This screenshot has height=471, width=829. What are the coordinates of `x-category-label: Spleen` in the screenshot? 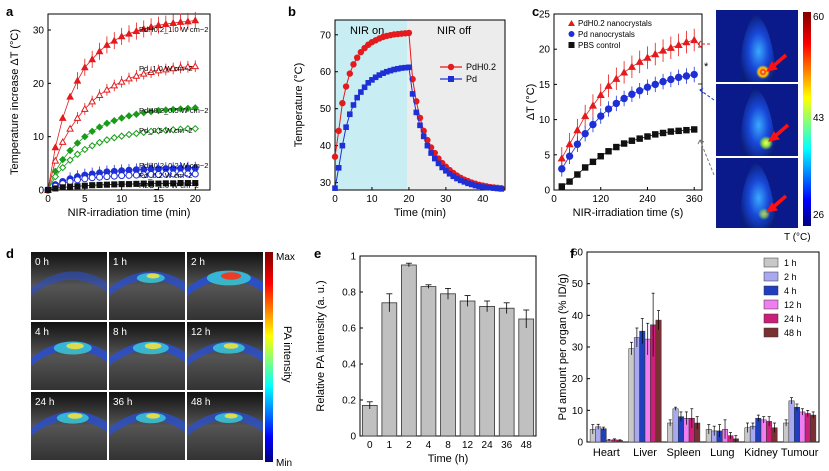 It's located at (684, 453).